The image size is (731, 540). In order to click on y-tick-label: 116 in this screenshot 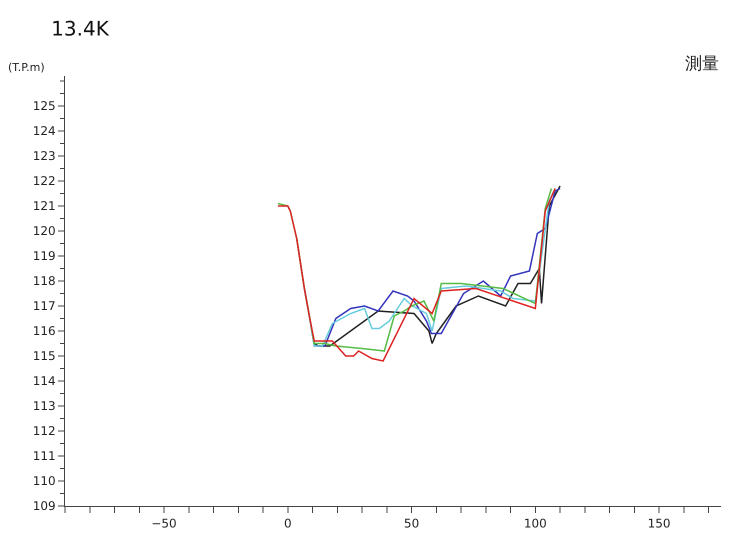, I will do `click(44, 331)`.